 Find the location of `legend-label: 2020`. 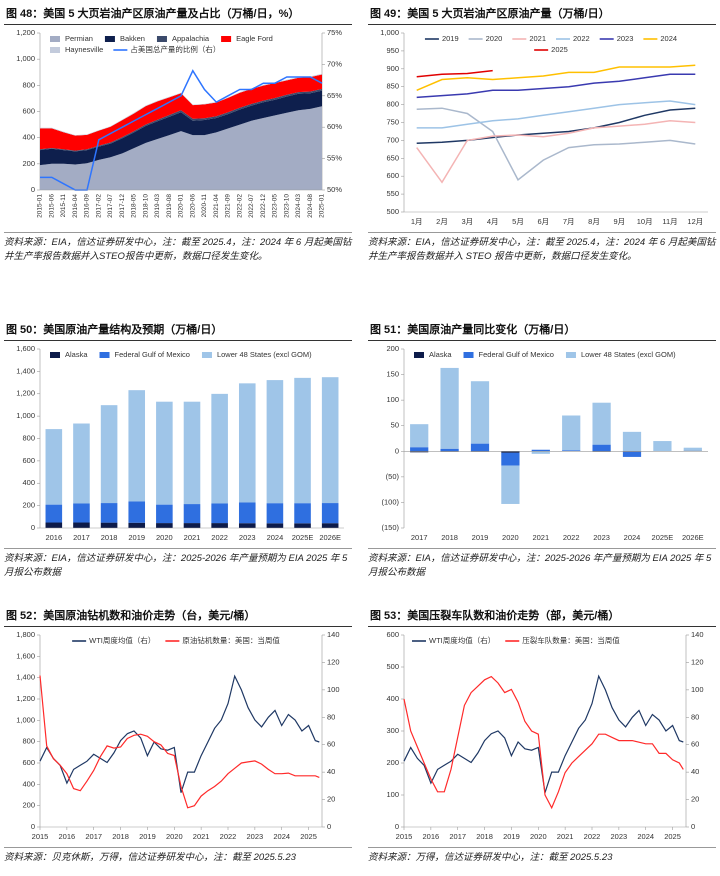

legend-label: 2020 is located at coordinates (494, 38).